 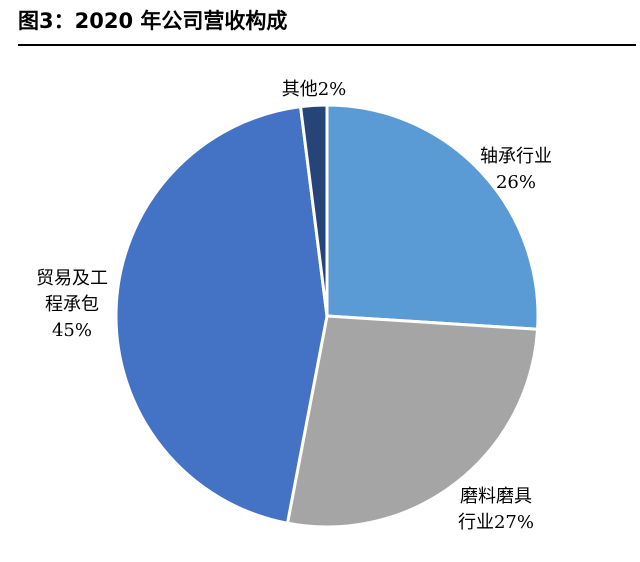 I want to click on slice-label: 贸易及工程承包 45%, so click(x=72, y=304).